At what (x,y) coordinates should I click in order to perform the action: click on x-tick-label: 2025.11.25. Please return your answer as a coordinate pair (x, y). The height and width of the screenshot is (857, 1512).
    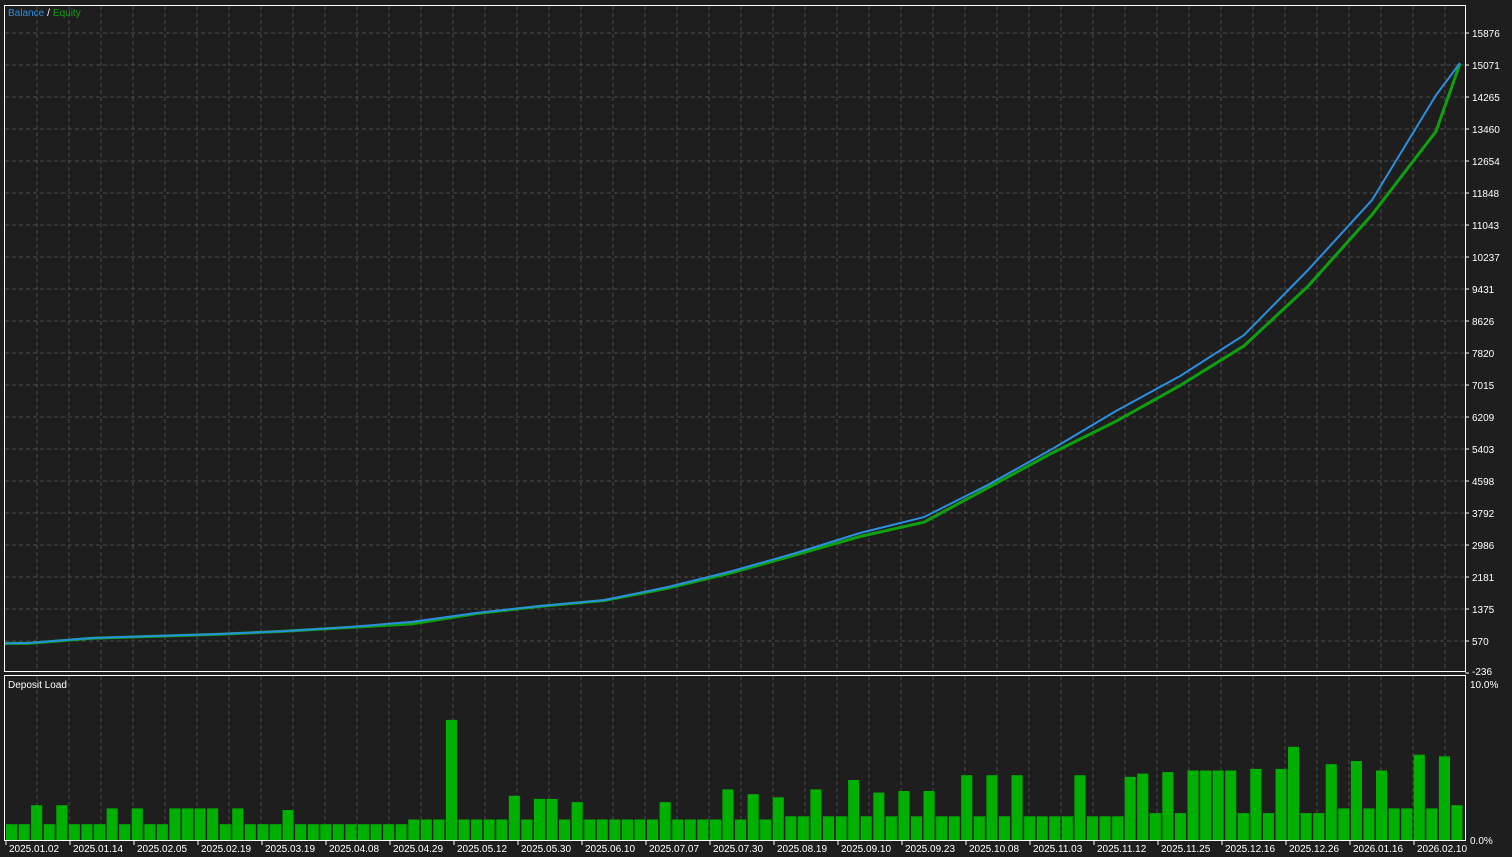
    Looking at the image, I should click on (1186, 849).